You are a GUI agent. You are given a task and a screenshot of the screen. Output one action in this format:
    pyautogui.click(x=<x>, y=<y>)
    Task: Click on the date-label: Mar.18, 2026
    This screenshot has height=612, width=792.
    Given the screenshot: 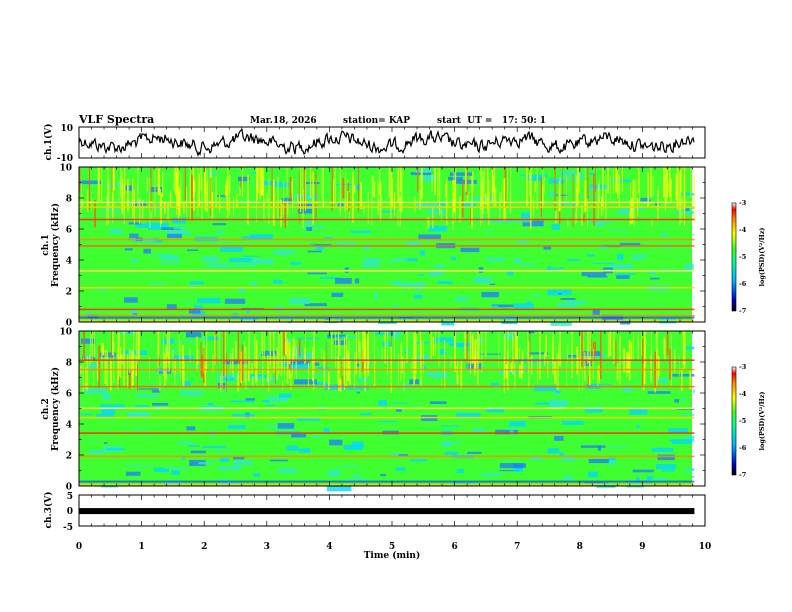 What is the action you would take?
    pyautogui.click(x=283, y=121)
    